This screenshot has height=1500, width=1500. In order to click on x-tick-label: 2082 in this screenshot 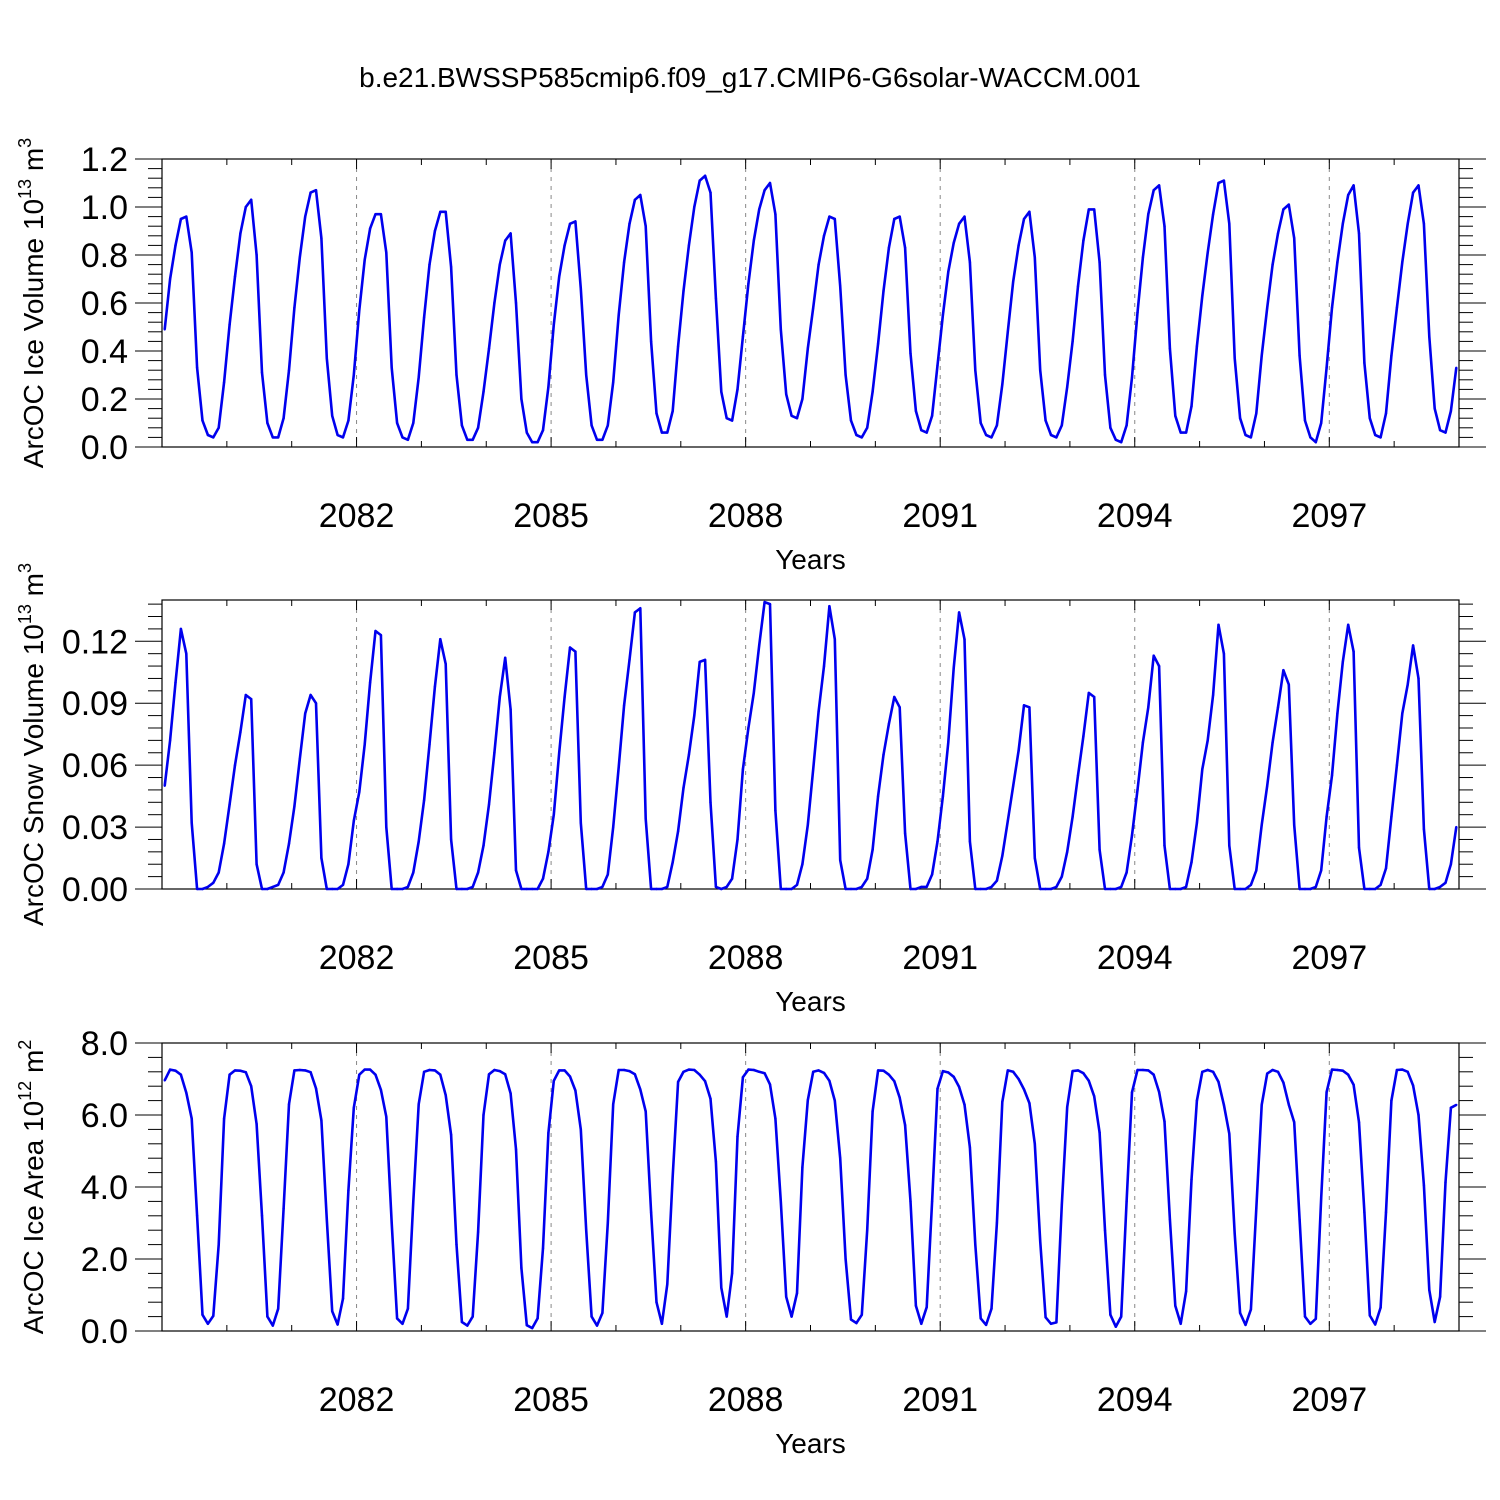, I will do `click(357, 1400)`.